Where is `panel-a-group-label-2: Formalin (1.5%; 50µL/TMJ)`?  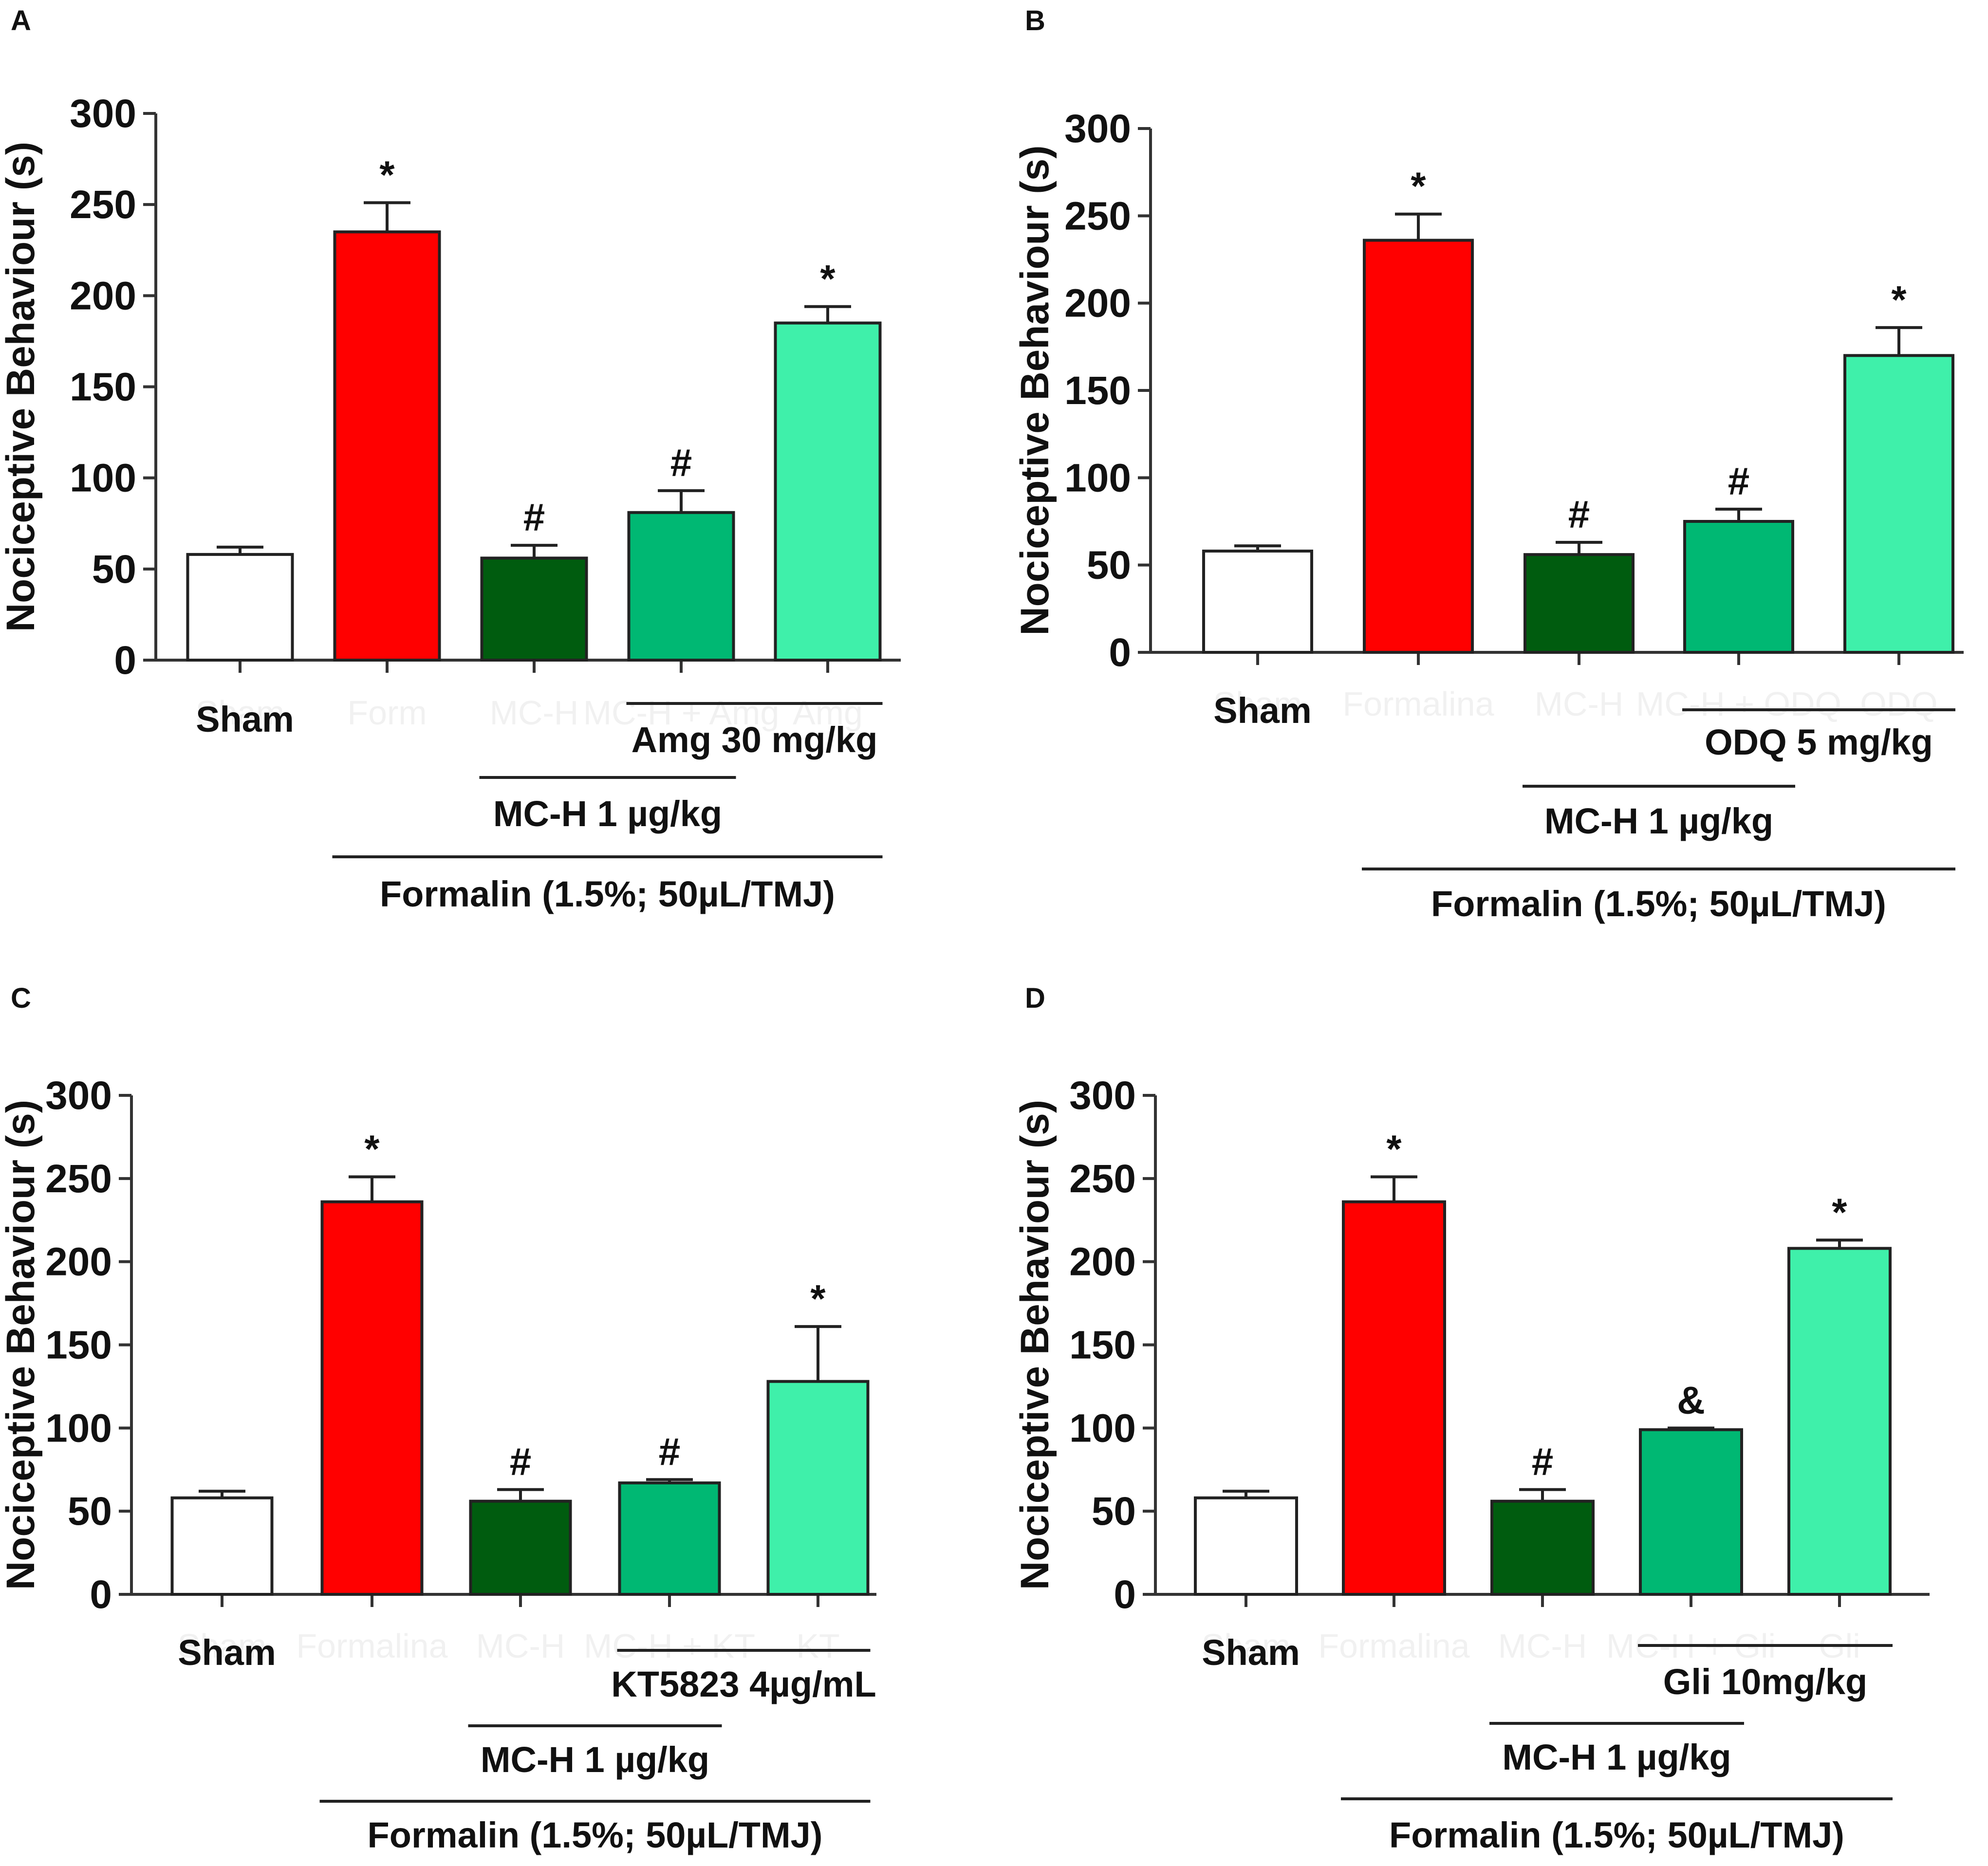
panel-a-group-label-2: Formalin (1.5%; 50µL/TMJ) is located at coordinates (607, 894).